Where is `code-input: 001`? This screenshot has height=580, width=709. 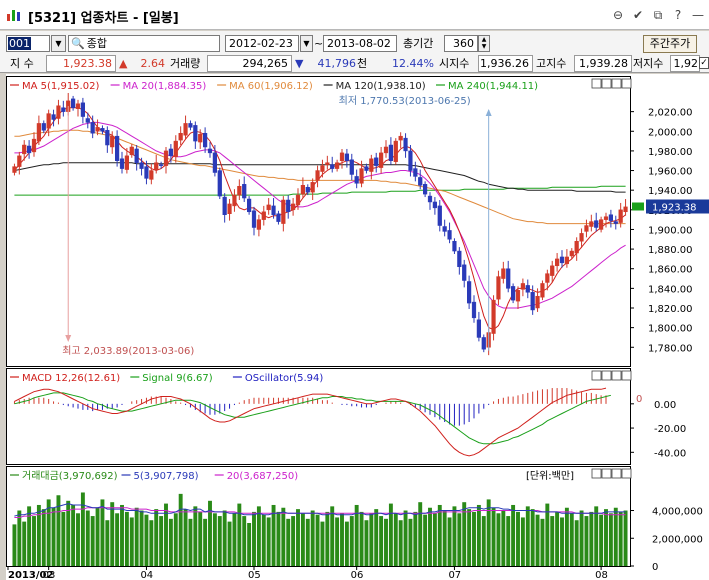 code-input: 001 is located at coordinates (28, 43).